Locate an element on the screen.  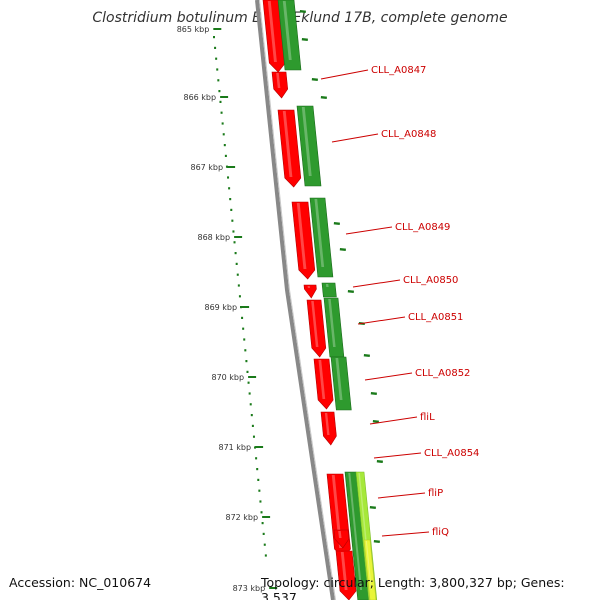
gene-label: fliL is located at coordinates (402, 418).